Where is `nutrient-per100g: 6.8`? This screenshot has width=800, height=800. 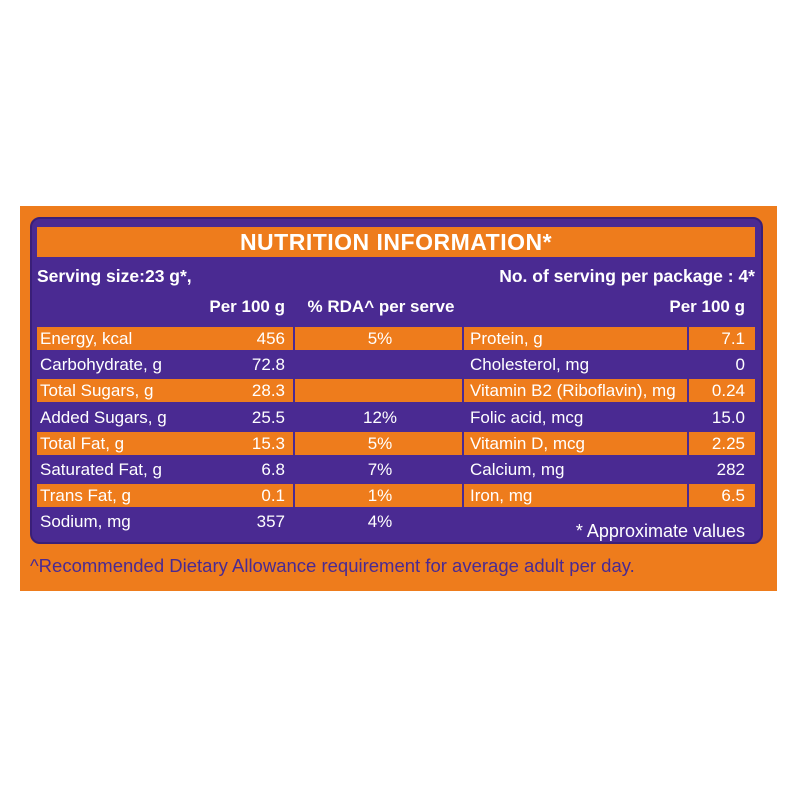 nutrient-per100g: 6.8 is located at coordinates (273, 469).